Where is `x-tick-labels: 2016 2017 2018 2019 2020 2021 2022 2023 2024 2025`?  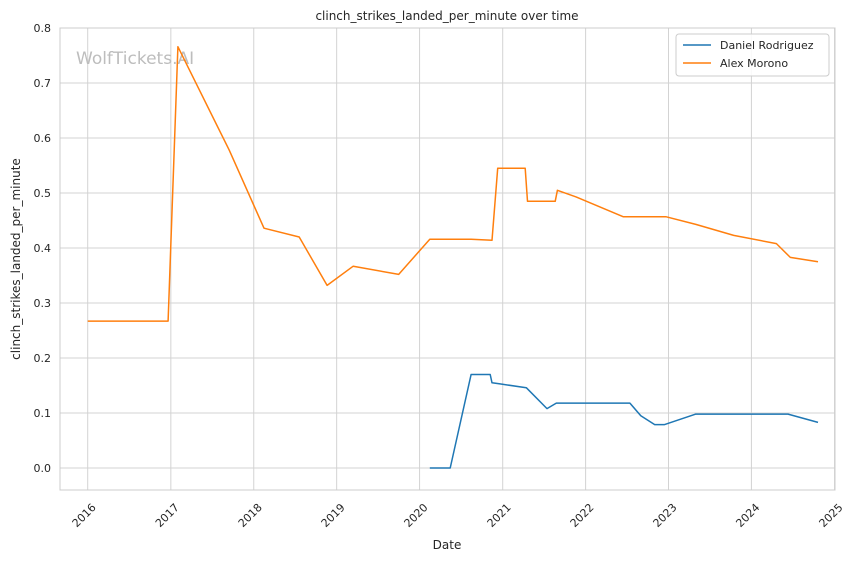 x-tick-labels: 2016 2017 2018 2019 2020 2021 2022 2023 2024 2025 is located at coordinates (457, 515).